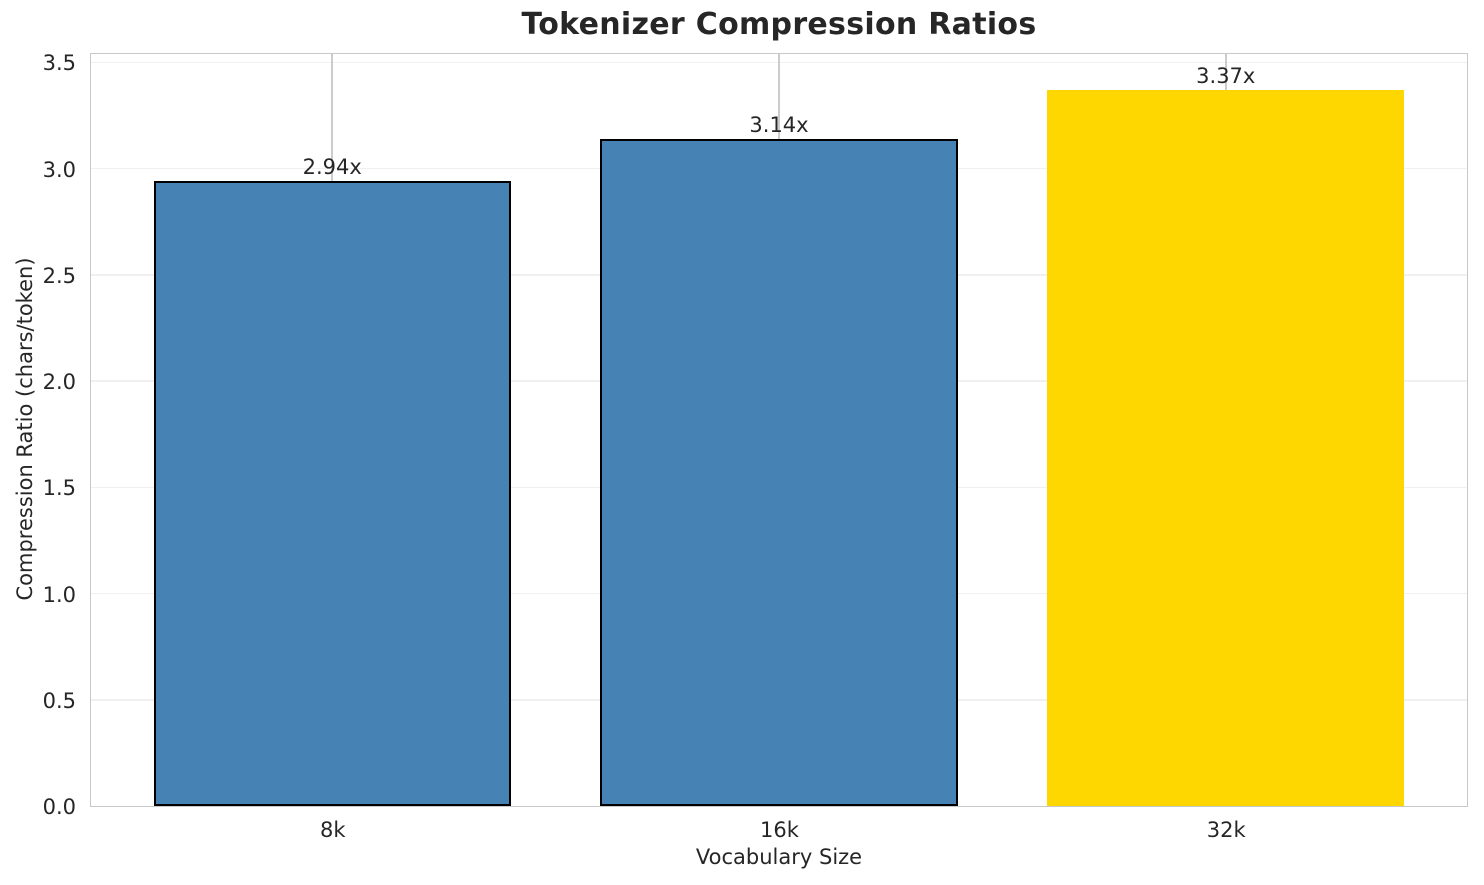 The height and width of the screenshot is (885, 1484). What do you see at coordinates (779, 24) in the screenshot?
I see `chart-title: Tokenizer Compression Ratios` at bounding box center [779, 24].